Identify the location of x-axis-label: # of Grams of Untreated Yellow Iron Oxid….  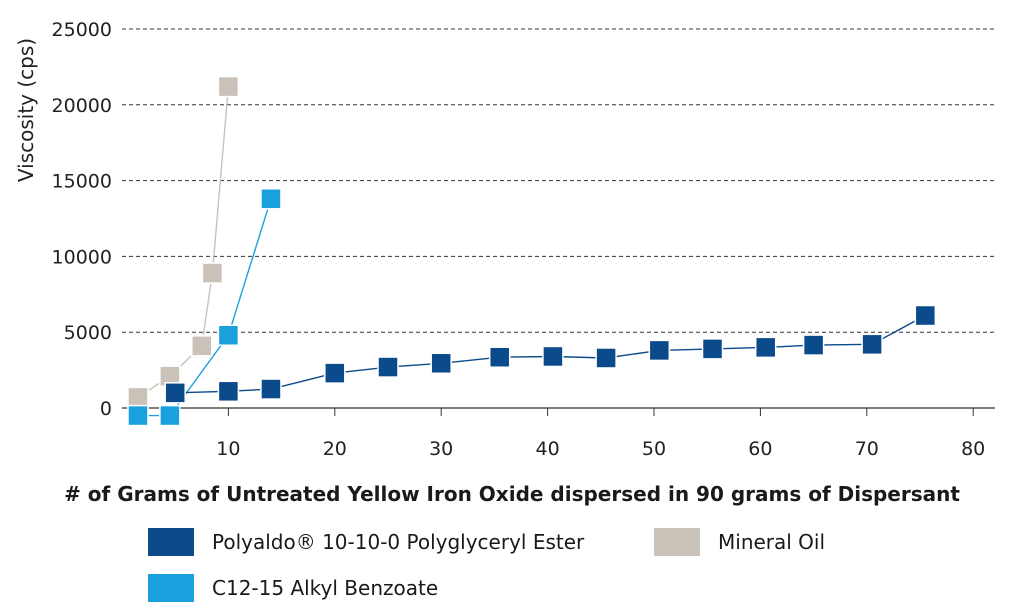
(512, 494).